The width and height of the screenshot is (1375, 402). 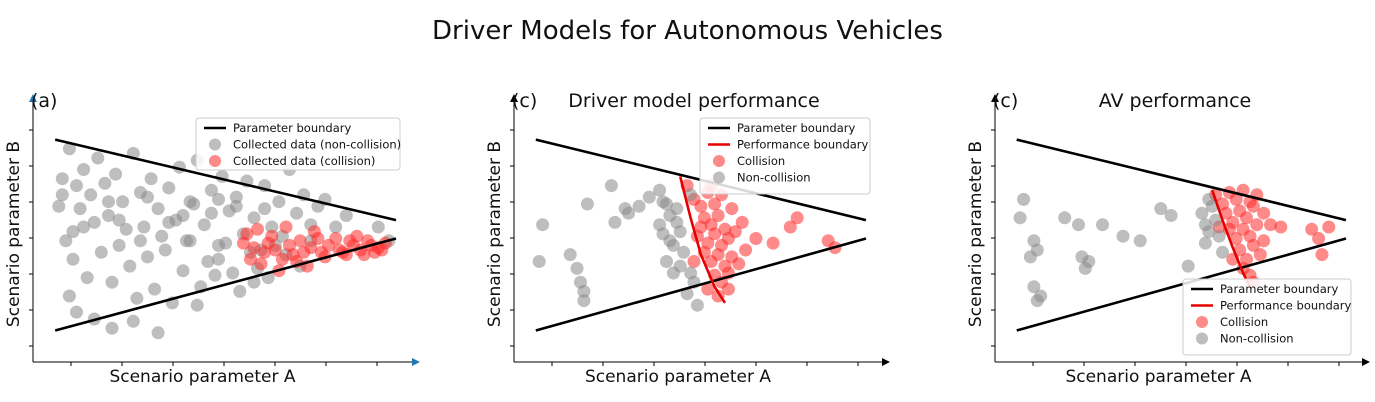 I want to click on performance-boundary-line, so click(x=702, y=240).